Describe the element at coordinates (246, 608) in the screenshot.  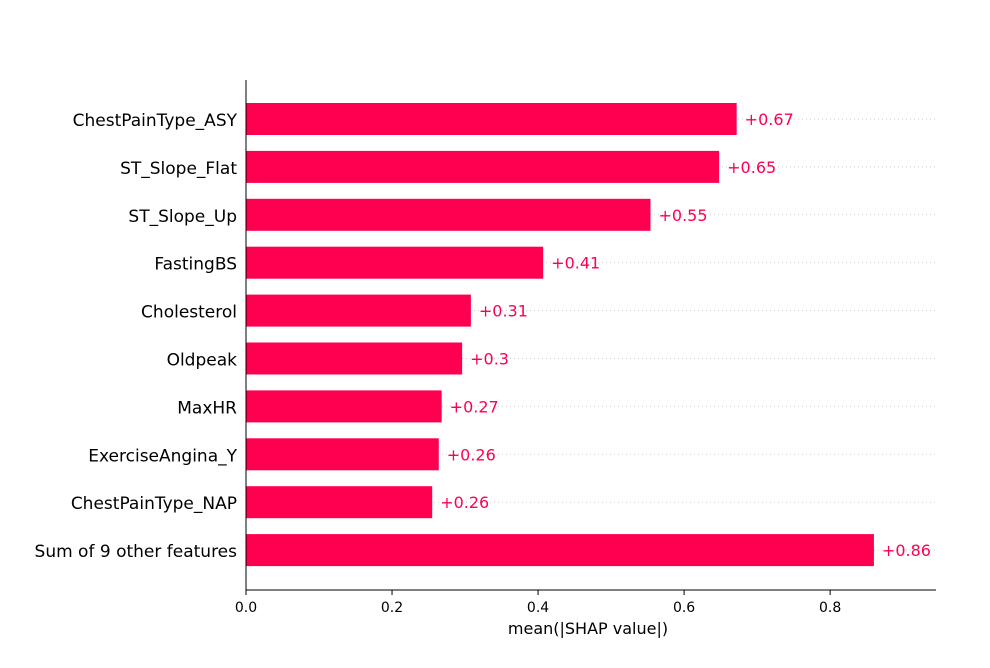
I see `x-tick-label: 0.0` at that location.